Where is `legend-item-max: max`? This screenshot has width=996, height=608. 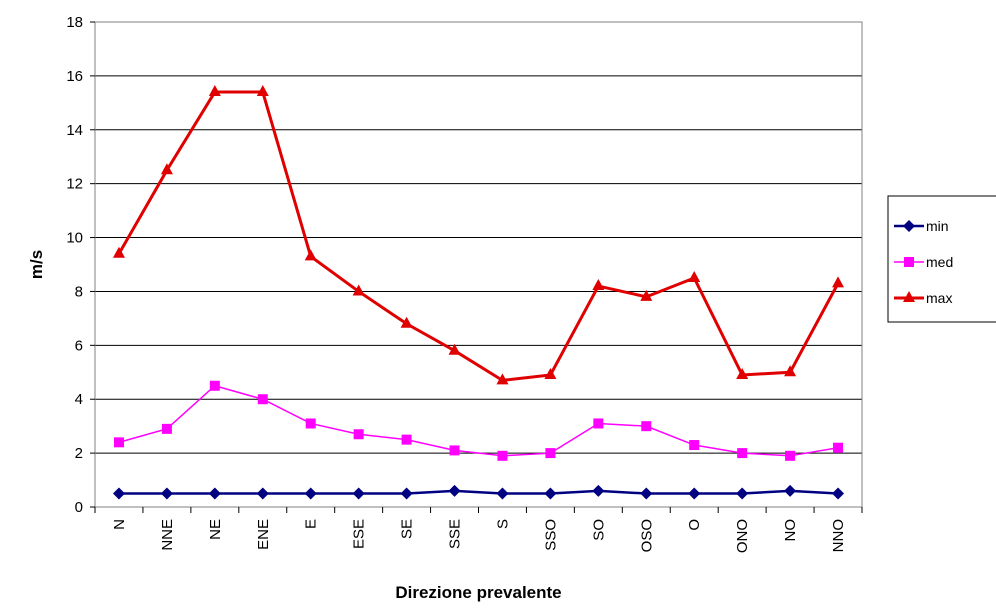 legend-item-max: max is located at coordinates (923, 298).